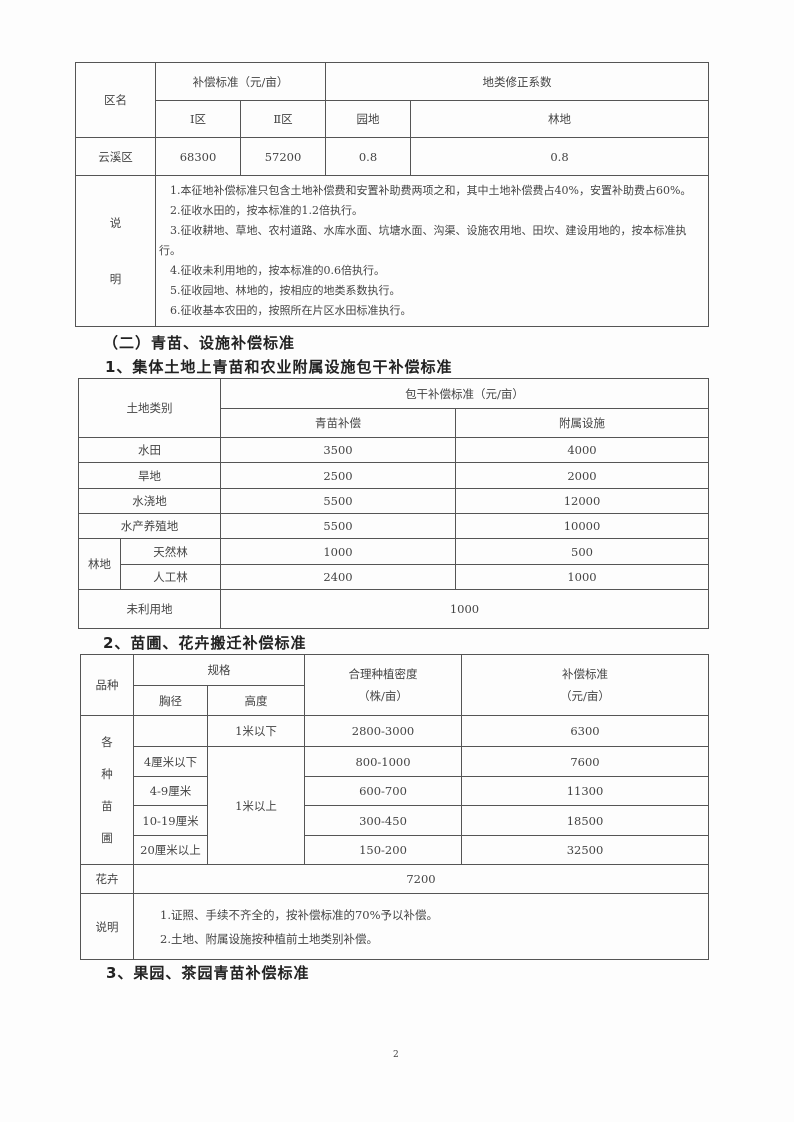 The width and height of the screenshot is (794, 1122). Describe the element at coordinates (107, 926) in the screenshot. I see `notes-label: 说明` at that location.